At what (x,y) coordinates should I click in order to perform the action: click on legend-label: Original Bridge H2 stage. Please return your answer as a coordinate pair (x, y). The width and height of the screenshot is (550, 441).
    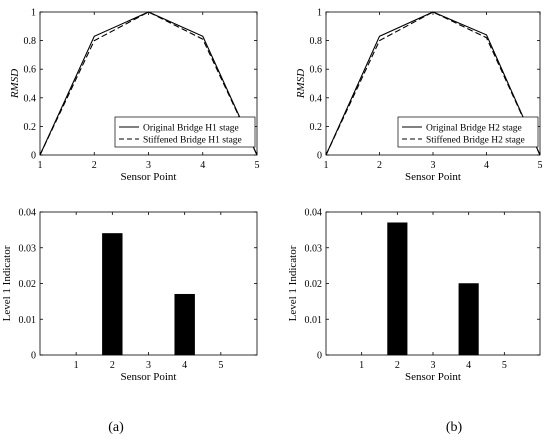
    Looking at the image, I should click on (474, 129).